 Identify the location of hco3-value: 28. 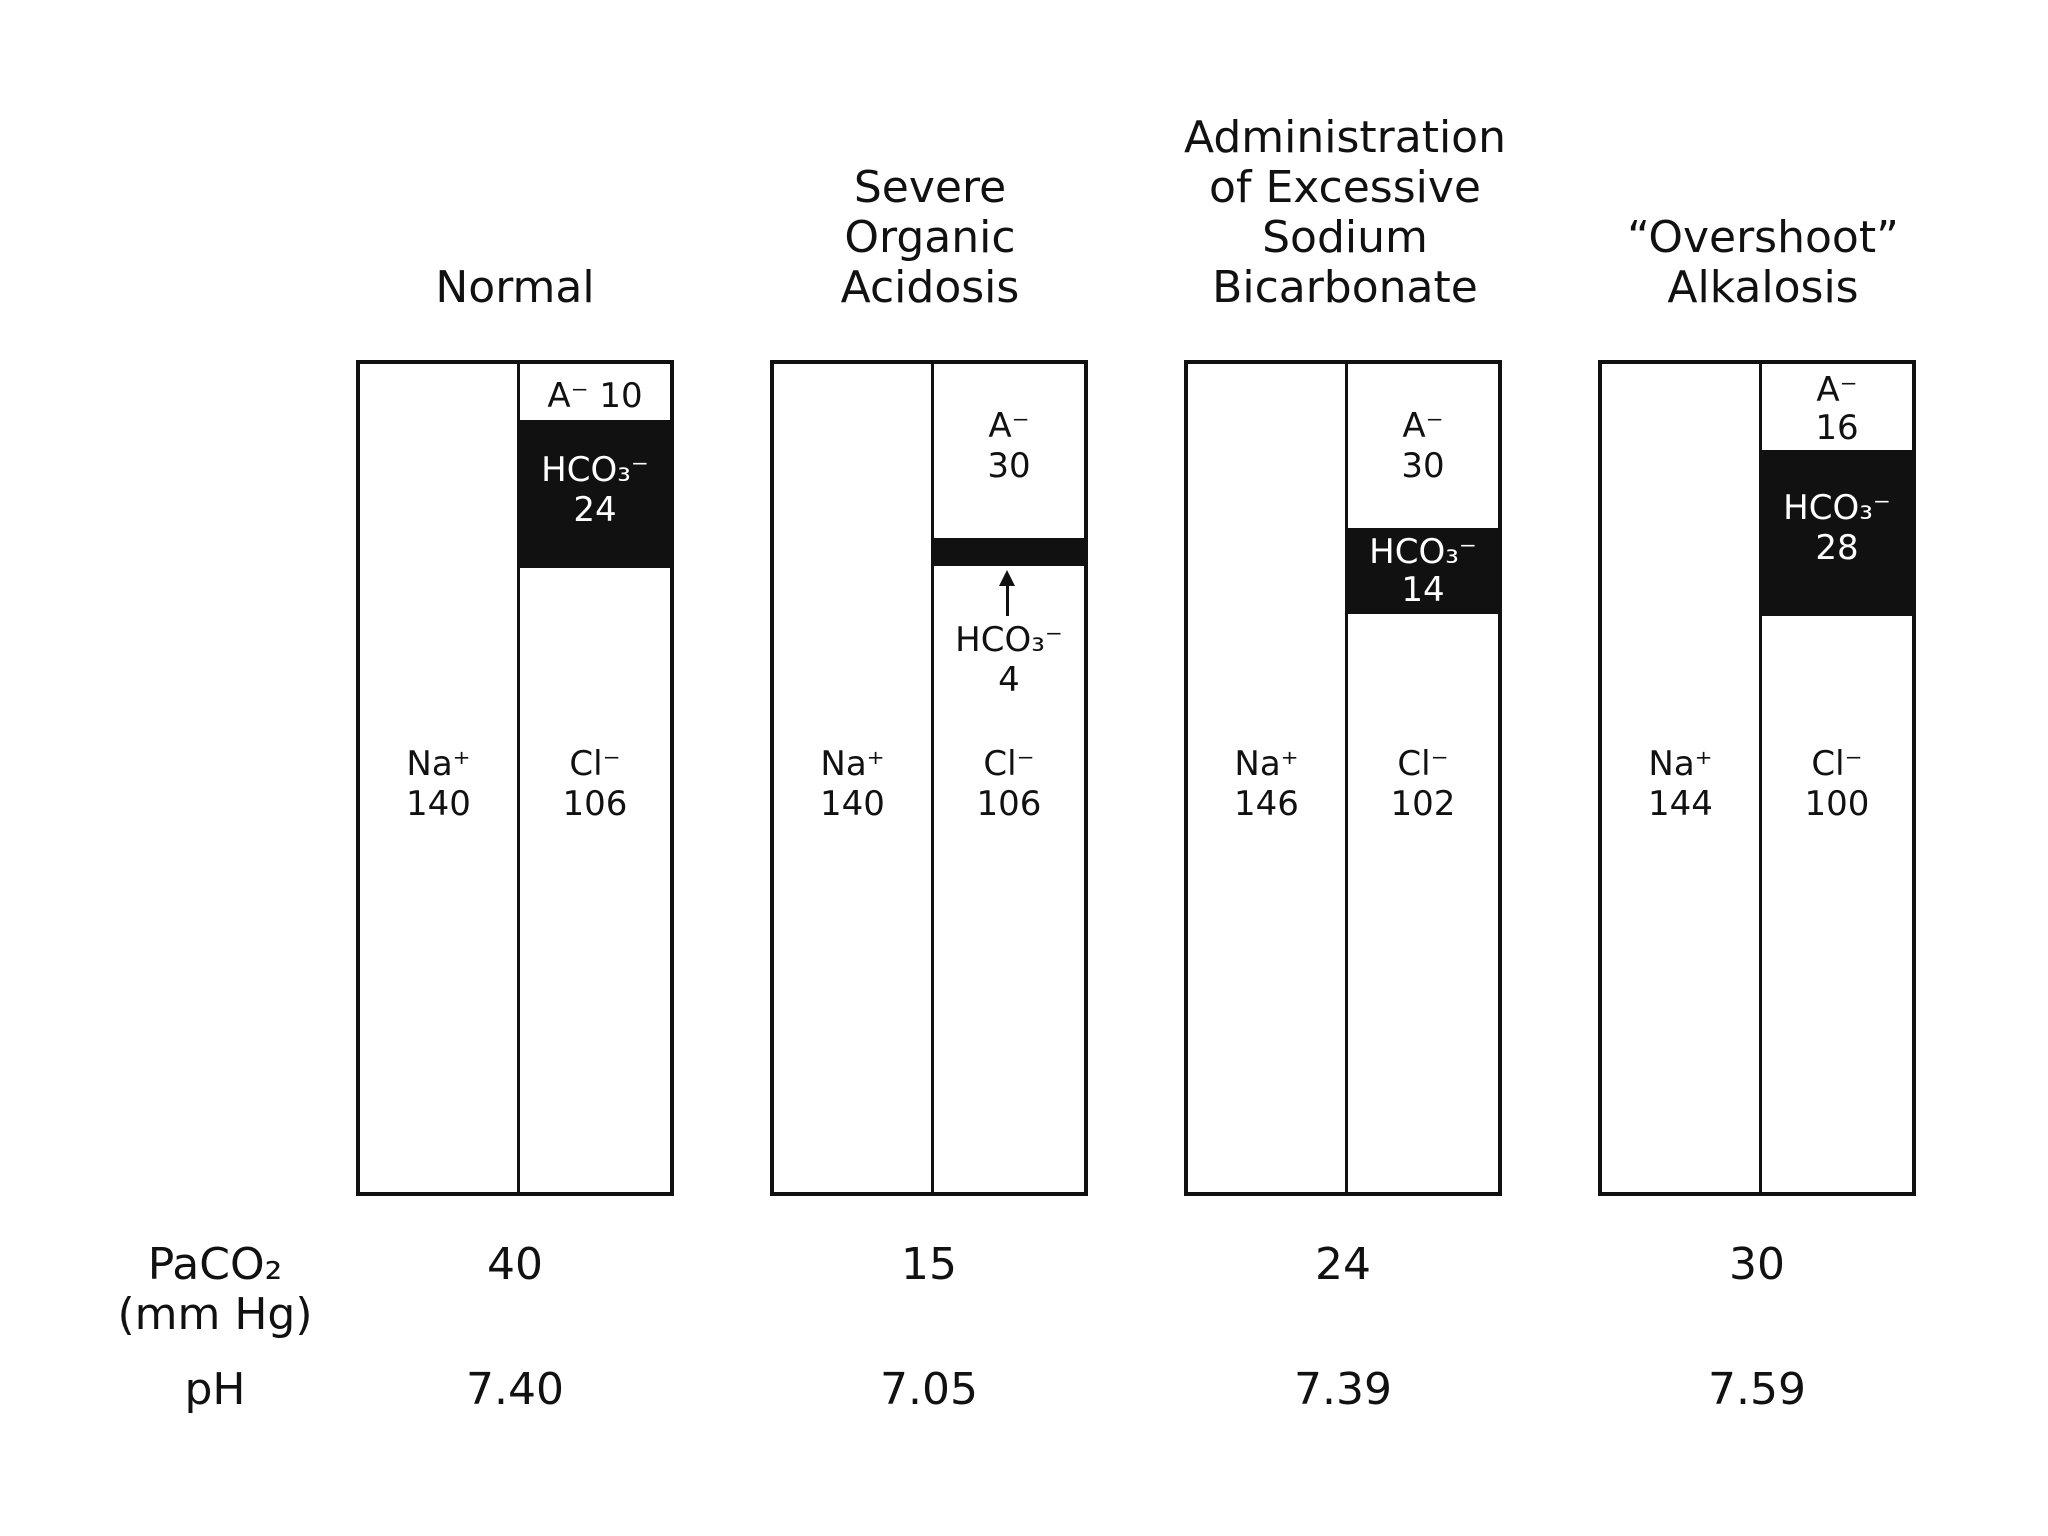
(1837, 548).